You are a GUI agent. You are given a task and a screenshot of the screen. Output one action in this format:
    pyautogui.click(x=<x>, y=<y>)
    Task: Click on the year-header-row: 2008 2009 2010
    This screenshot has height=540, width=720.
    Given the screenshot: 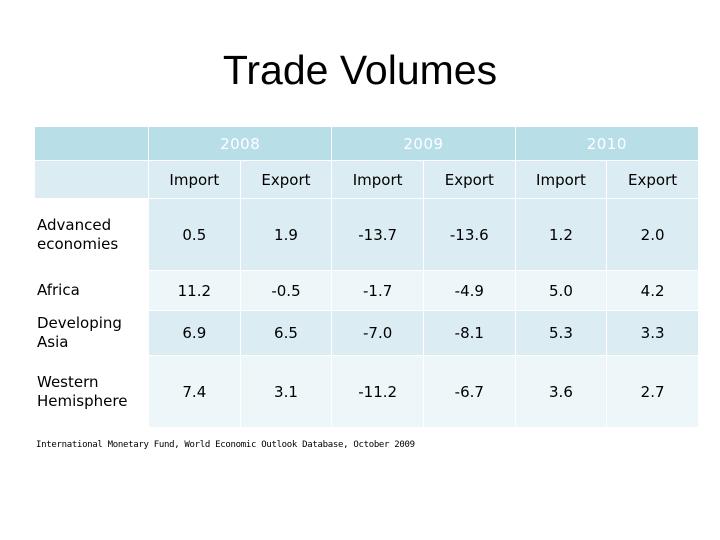 What is the action you would take?
    pyautogui.click(x=366, y=143)
    